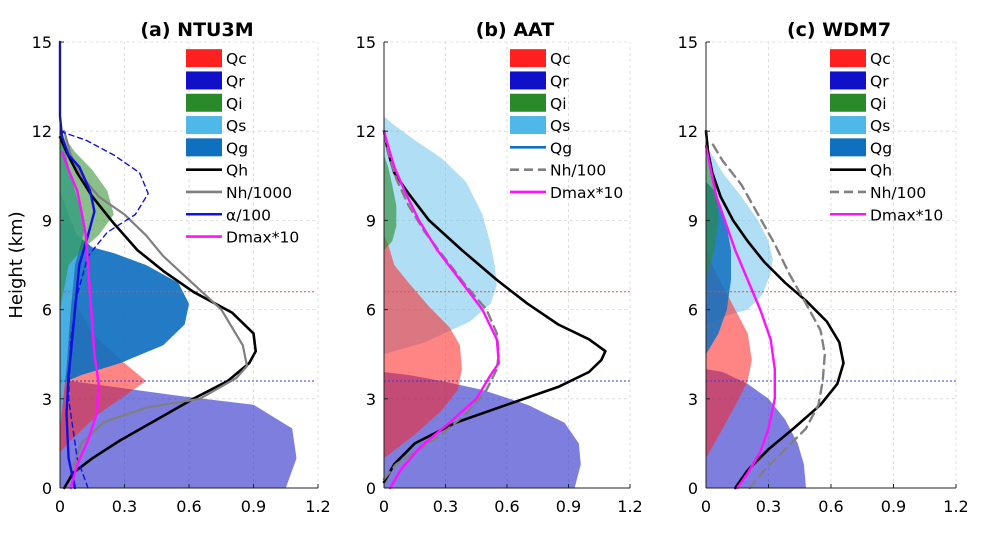 Image resolution: width=990 pixels, height=549 pixels. I want to click on area-qr, so click(178, 433).